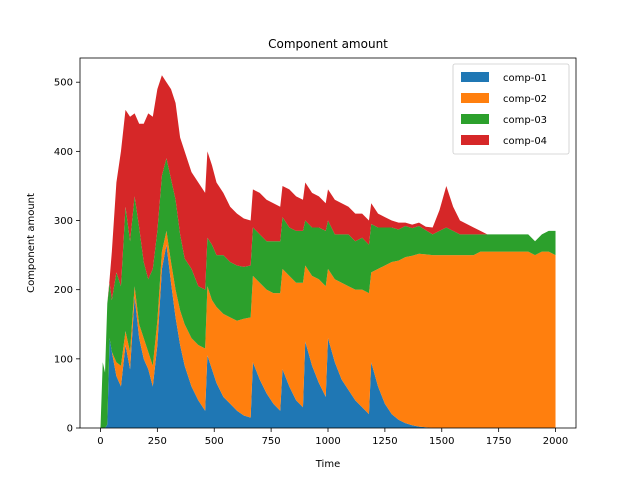 Image resolution: width=640 pixels, height=480 pixels. I want to click on y-tick-label: 400, so click(63, 152).